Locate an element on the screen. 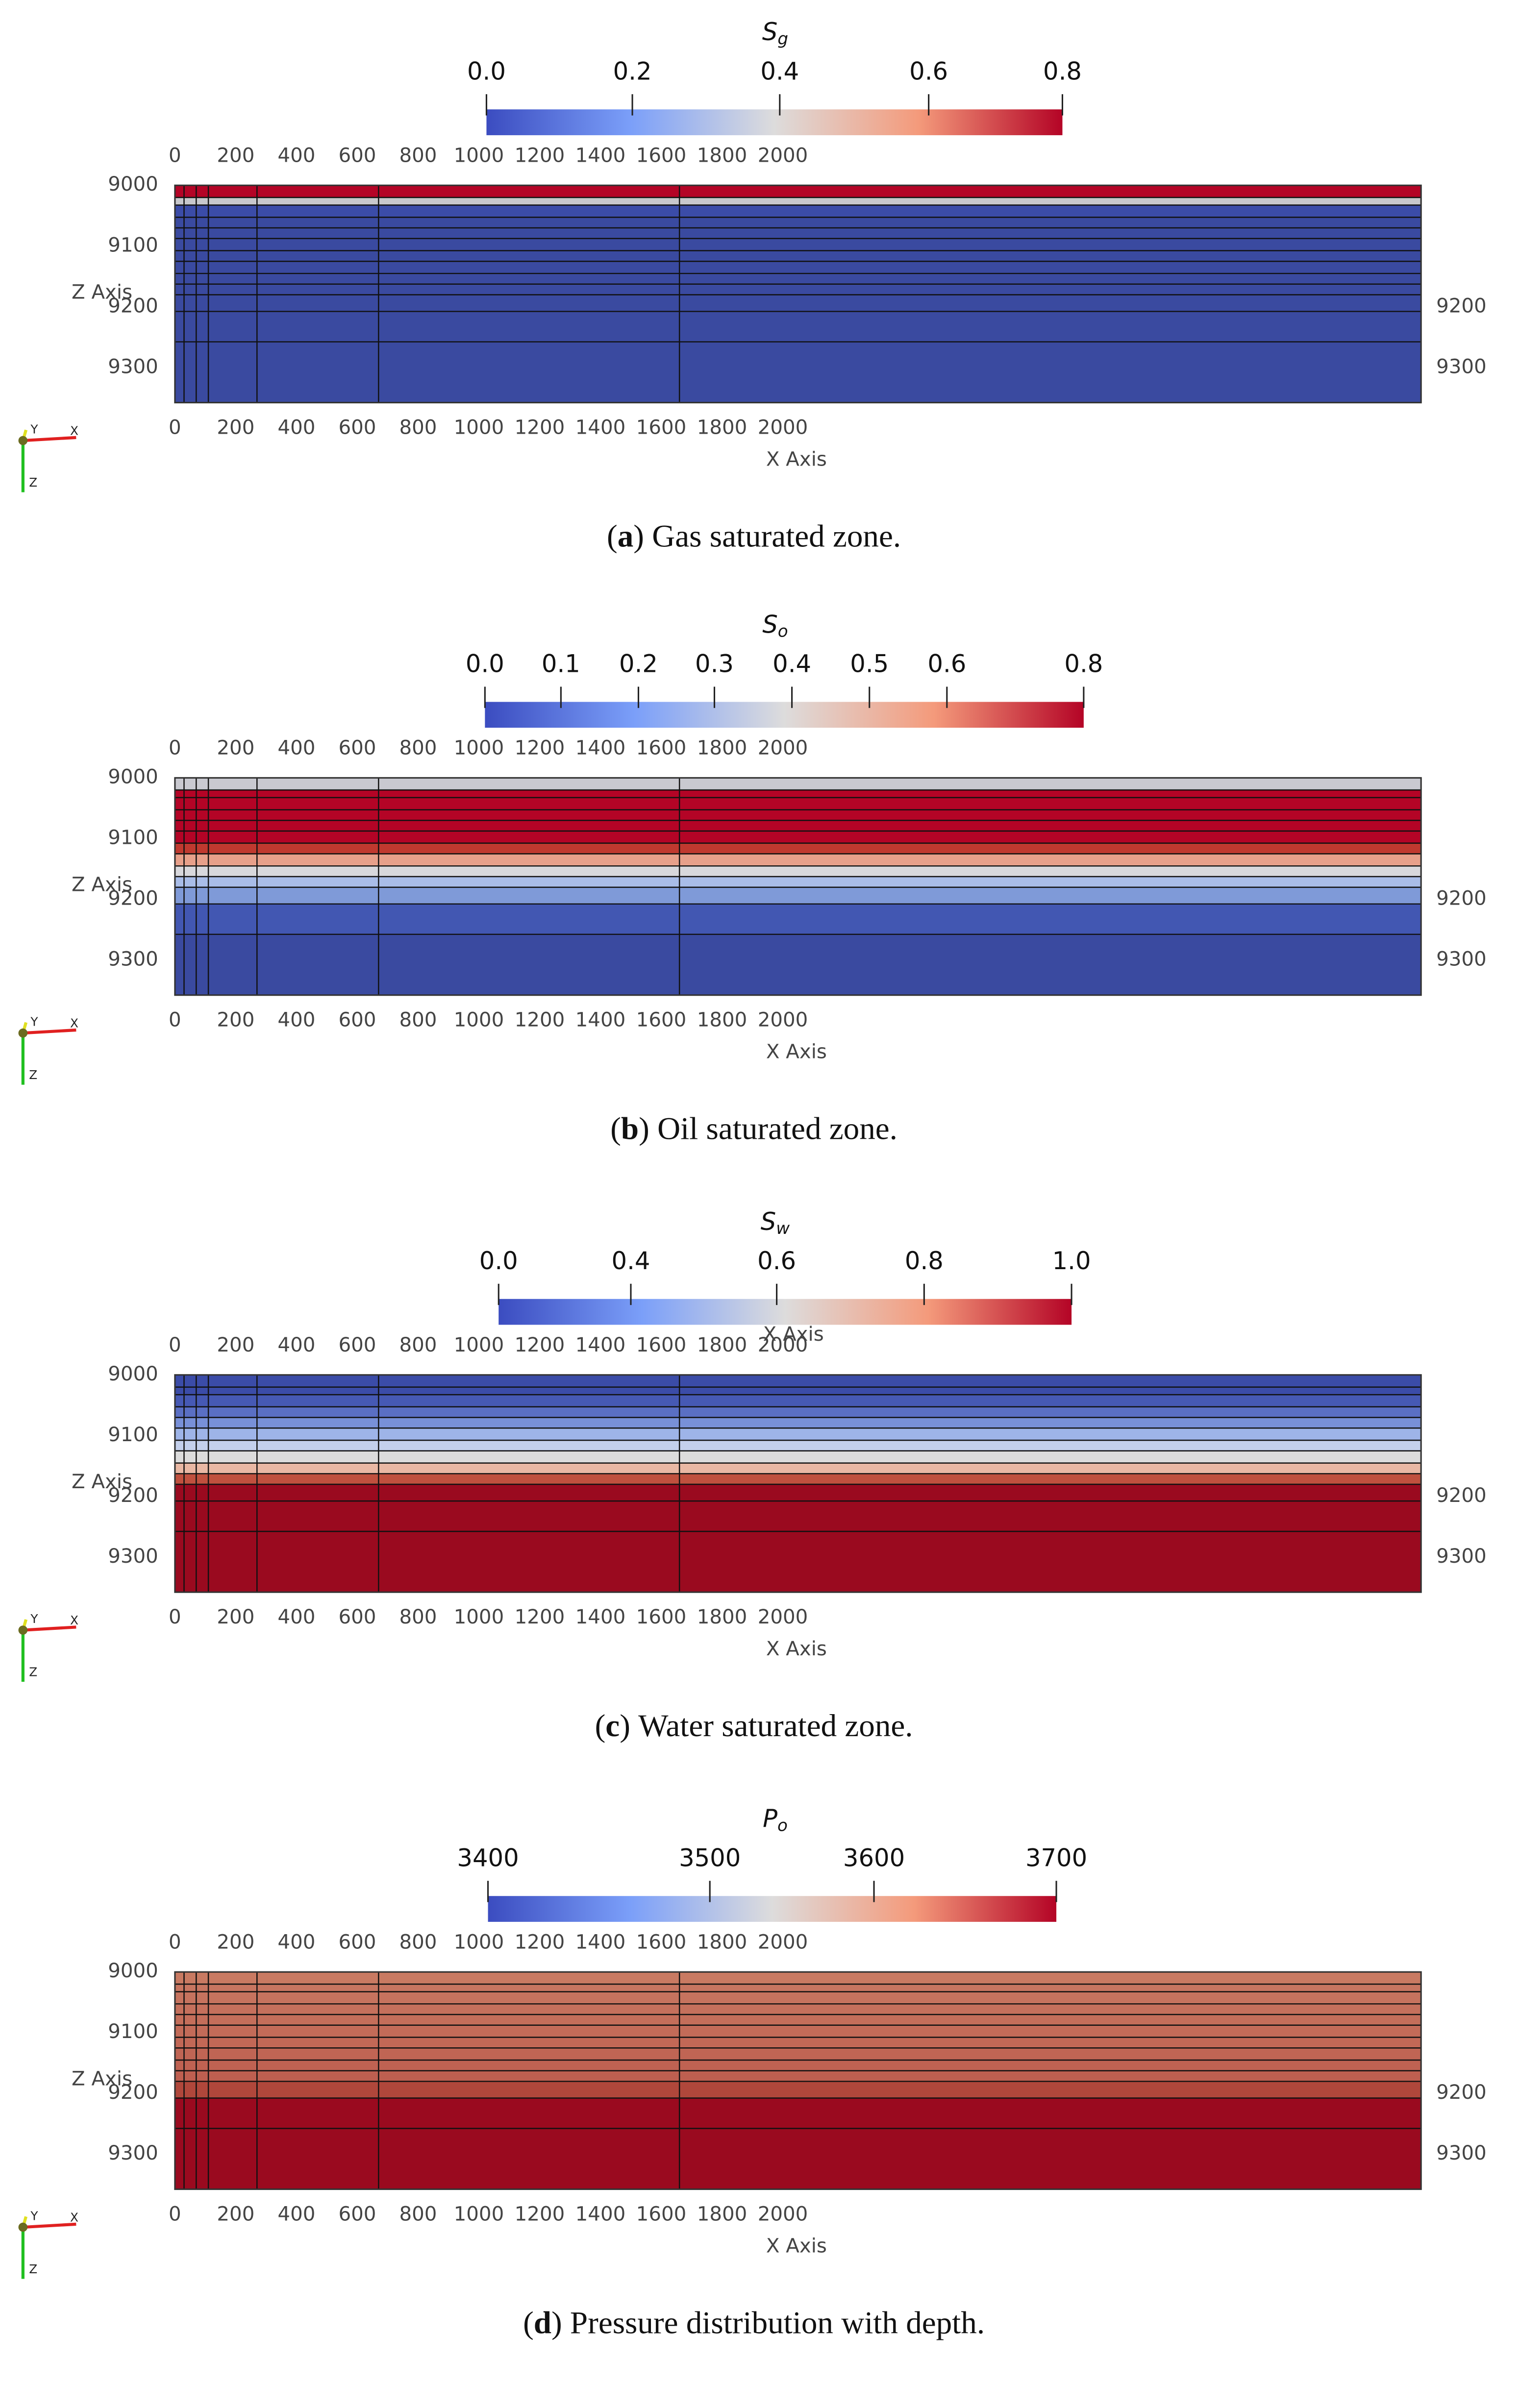  colorbar-tick-label: 0.4 is located at coordinates (779, 71).